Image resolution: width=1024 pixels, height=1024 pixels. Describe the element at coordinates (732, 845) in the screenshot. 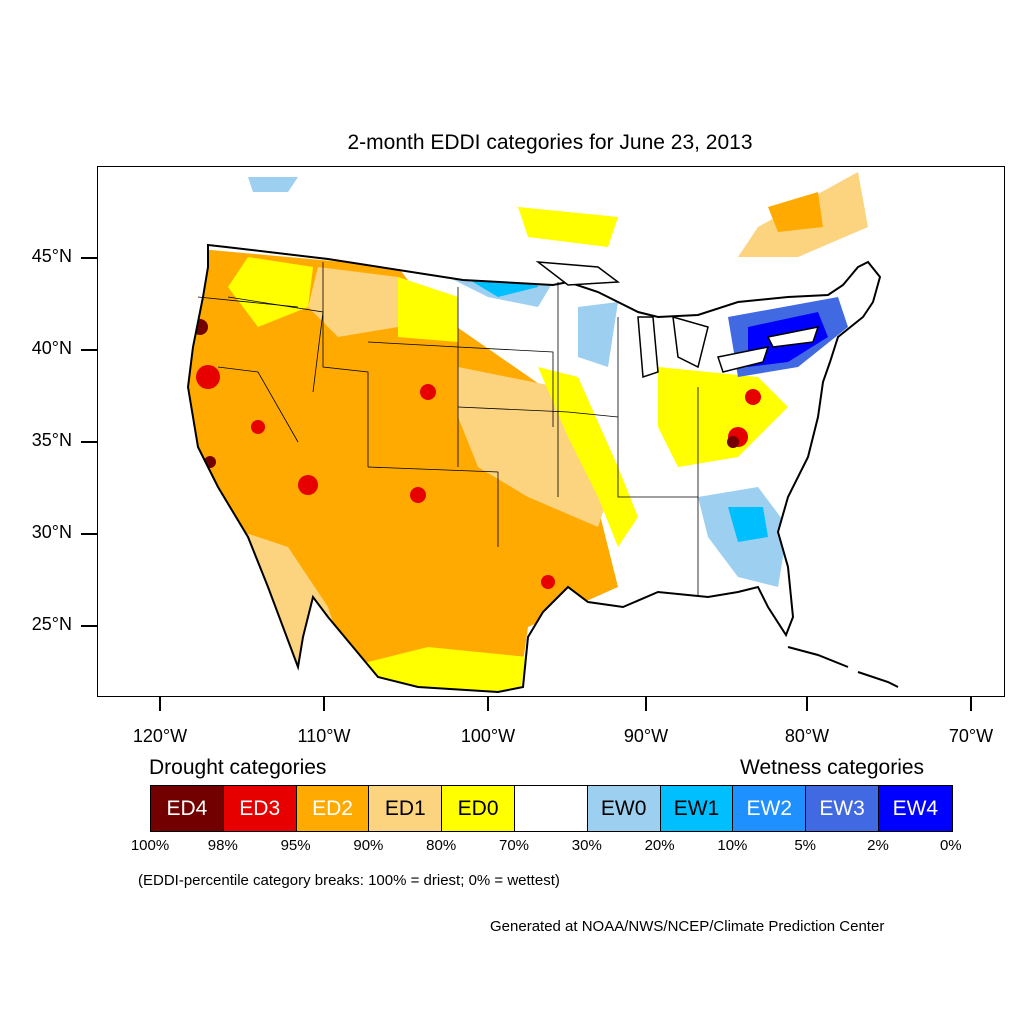

I see `percent-break-label: 10%` at that location.